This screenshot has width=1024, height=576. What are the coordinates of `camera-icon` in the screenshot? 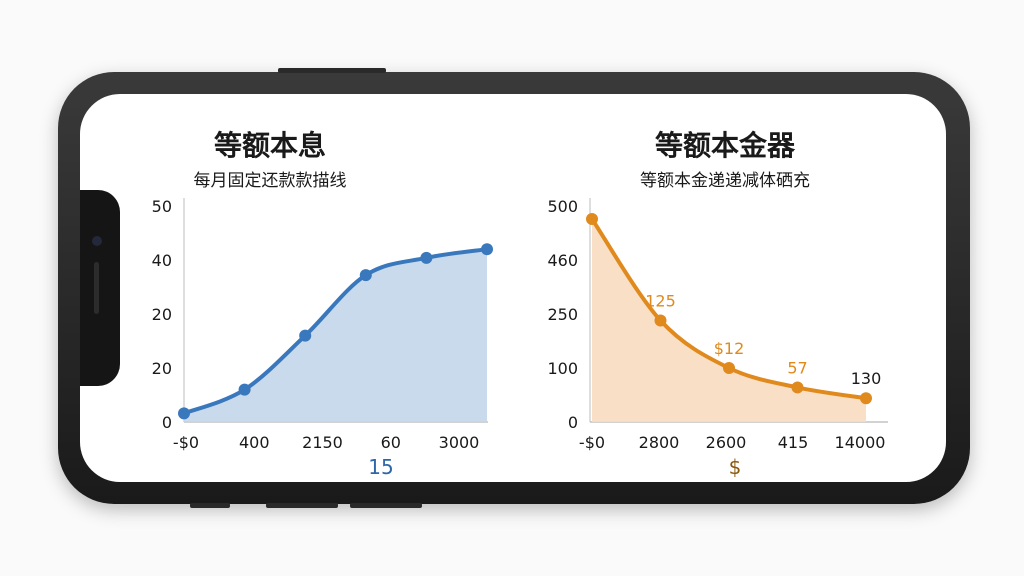 It's located at (97, 241).